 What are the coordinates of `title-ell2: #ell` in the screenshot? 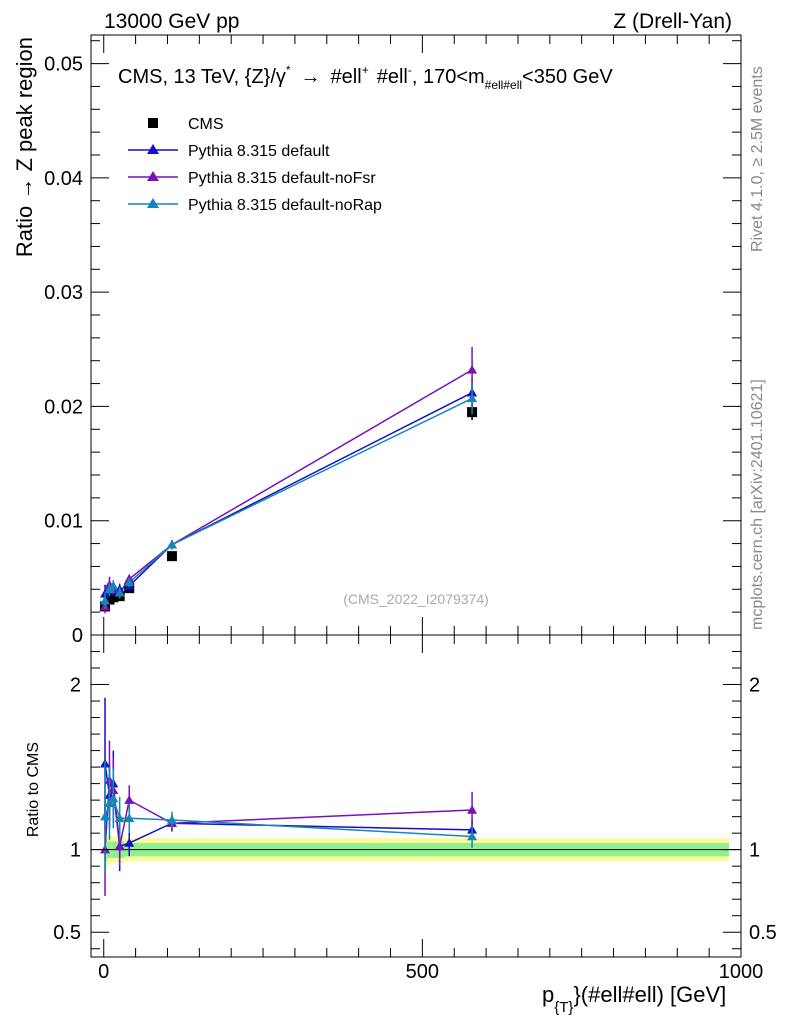 It's located at (392, 77).